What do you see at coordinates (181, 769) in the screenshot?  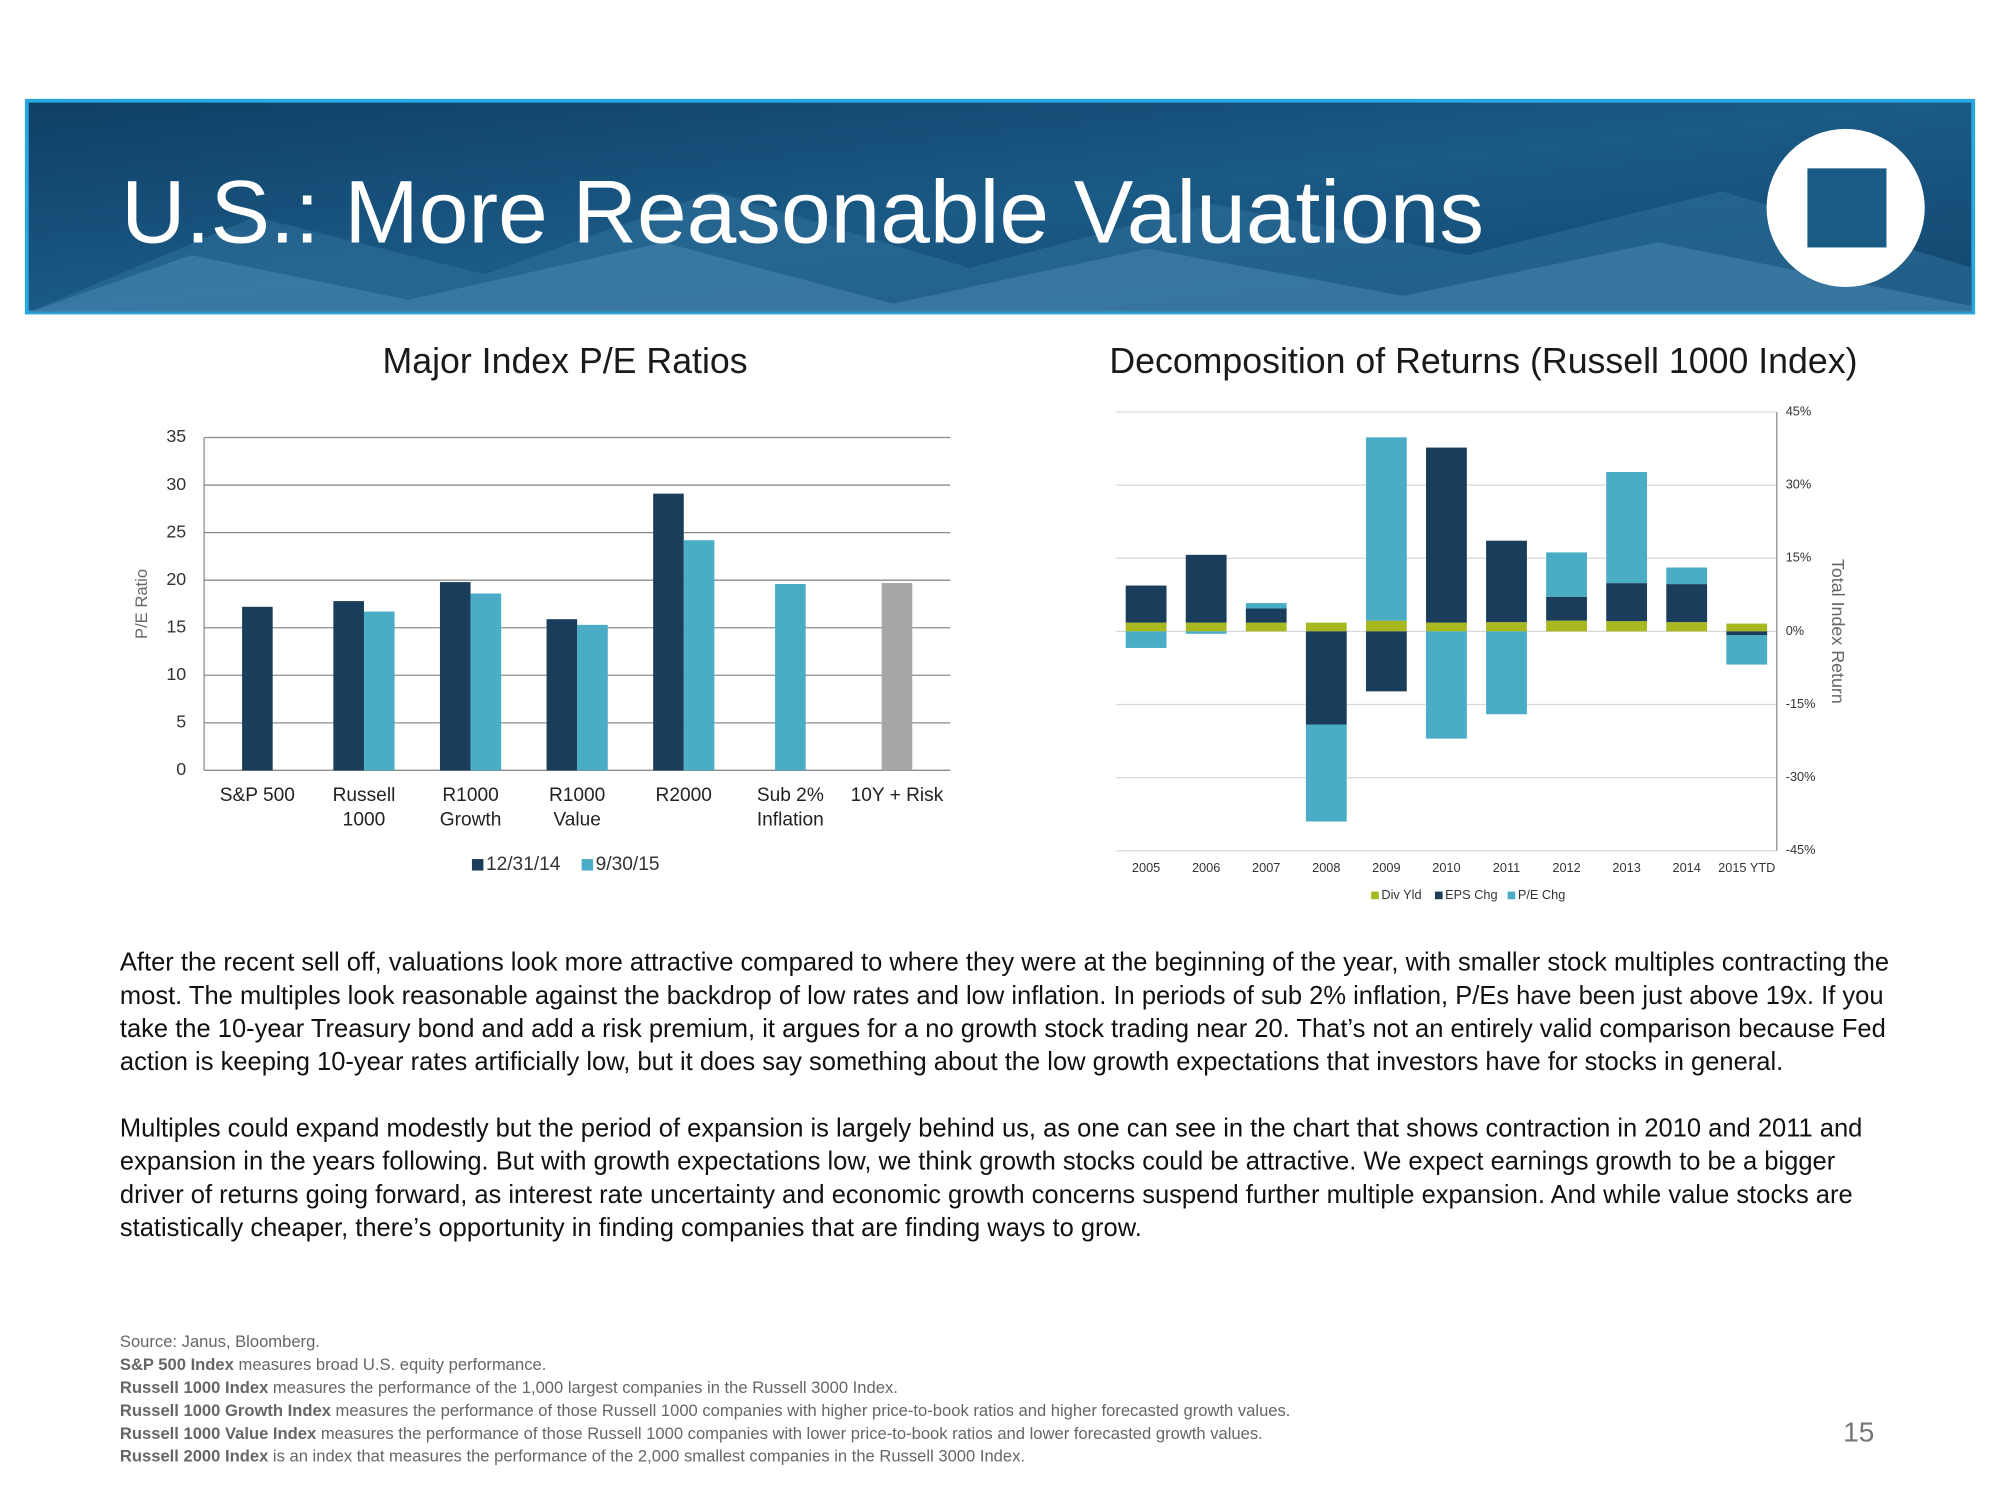 I see `y-tick-label: 0` at bounding box center [181, 769].